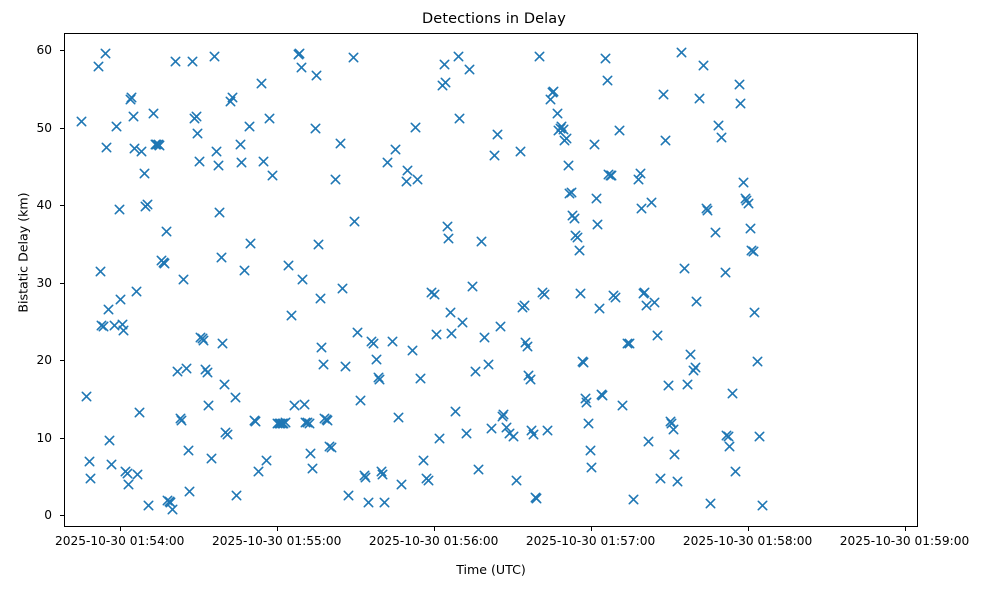 This screenshot has width=988, height=590. I want to click on y-tick-label: 10, so click(44, 437).